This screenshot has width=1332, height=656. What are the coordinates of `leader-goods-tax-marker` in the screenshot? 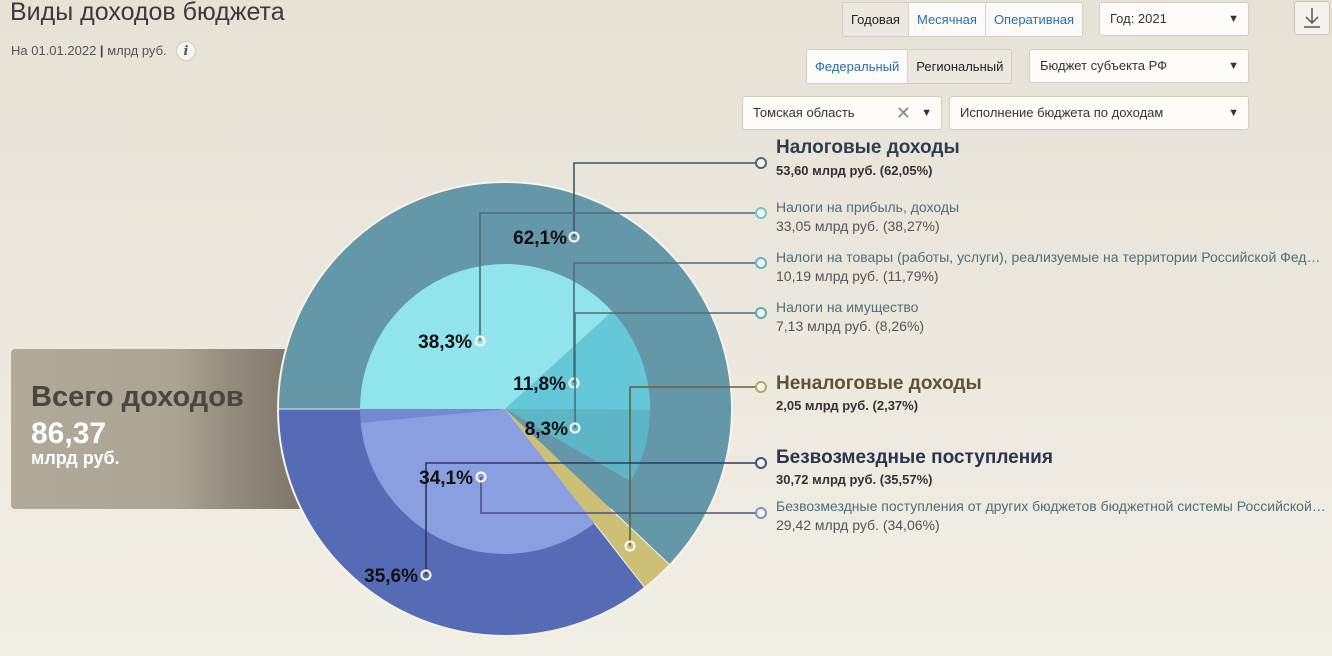 It's located at (574, 383).